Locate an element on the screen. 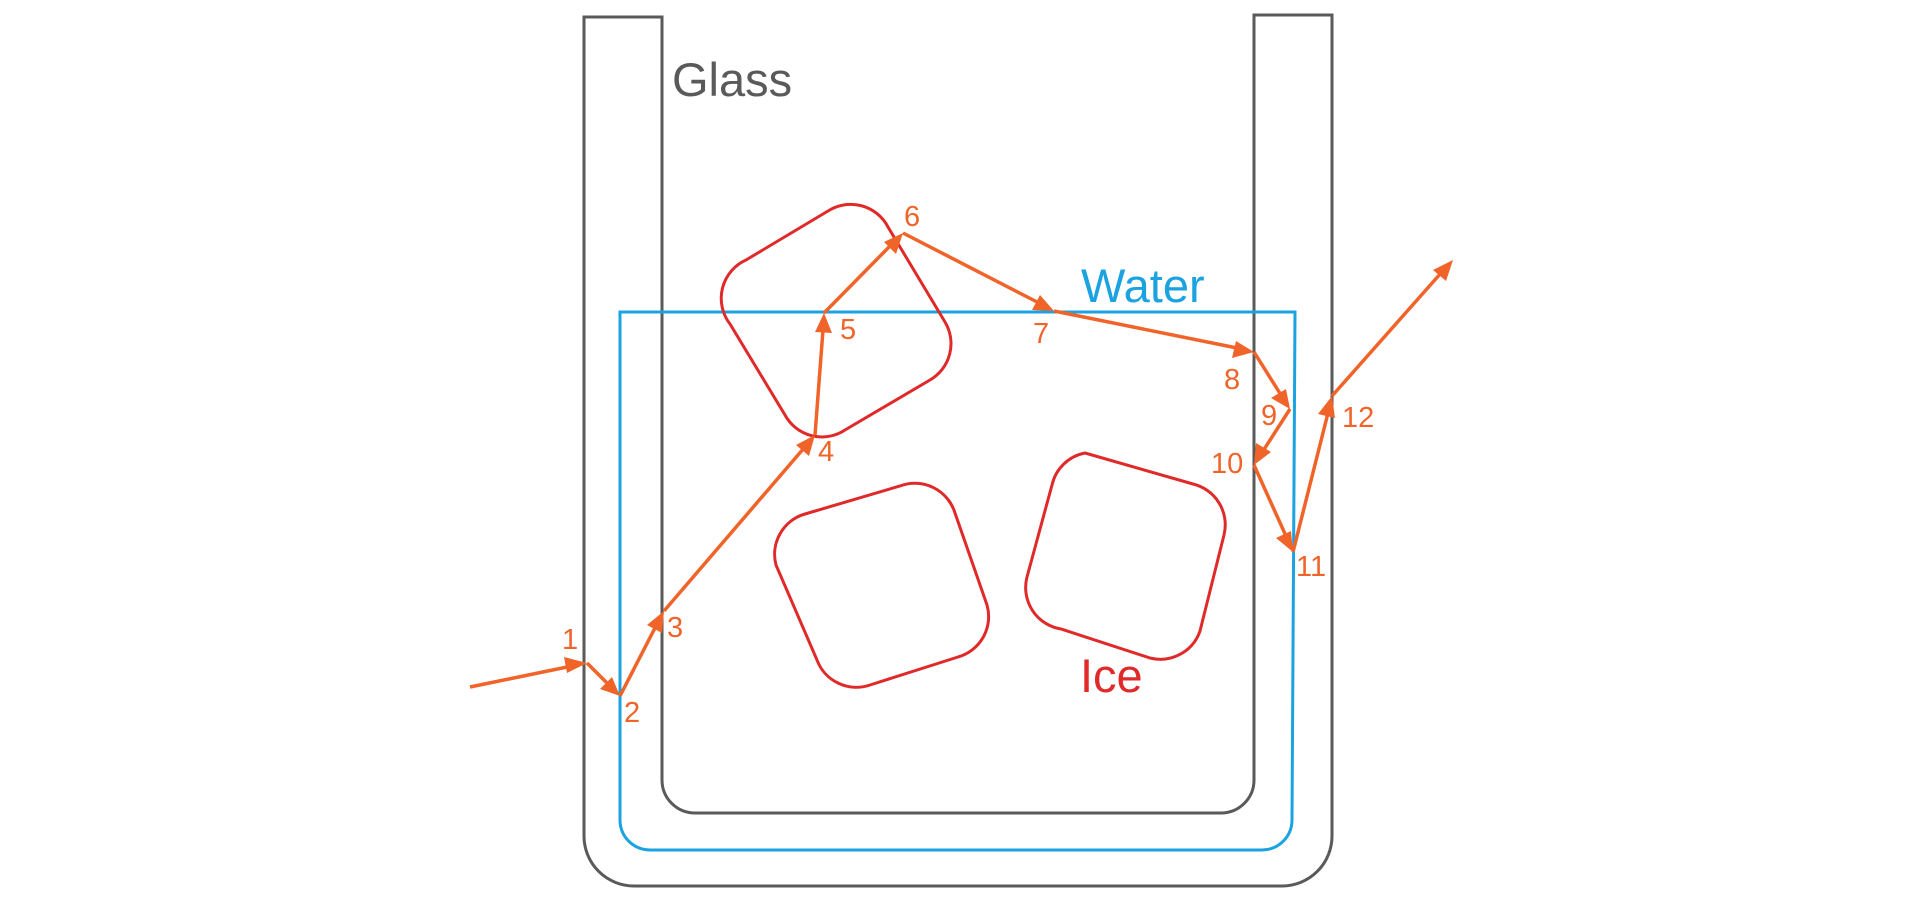 Image resolution: width=1920 pixels, height=900 pixels. water-label: Water is located at coordinates (1143, 285).